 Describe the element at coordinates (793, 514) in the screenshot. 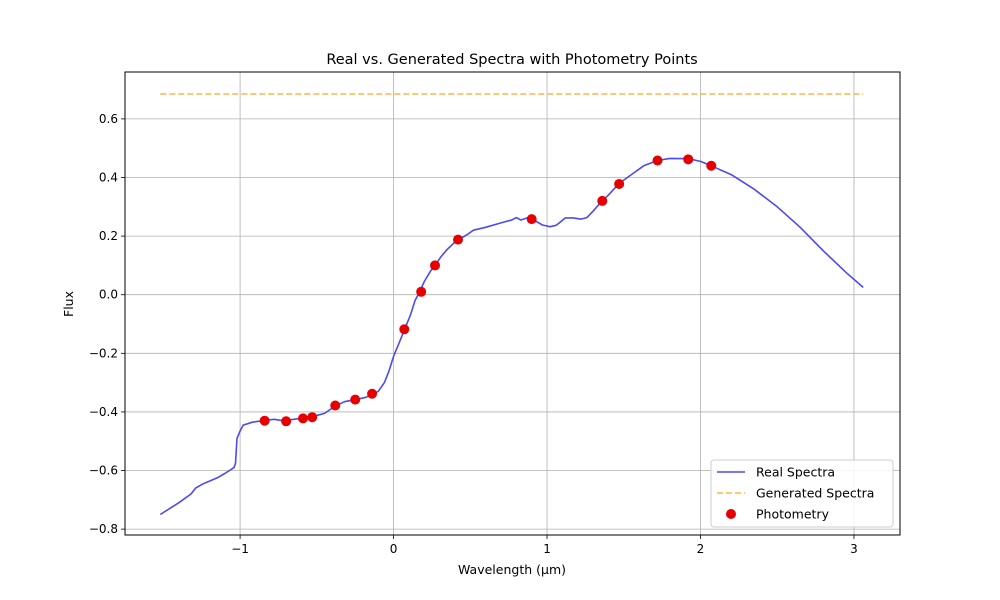

I see `legend-label: Photometry` at that location.